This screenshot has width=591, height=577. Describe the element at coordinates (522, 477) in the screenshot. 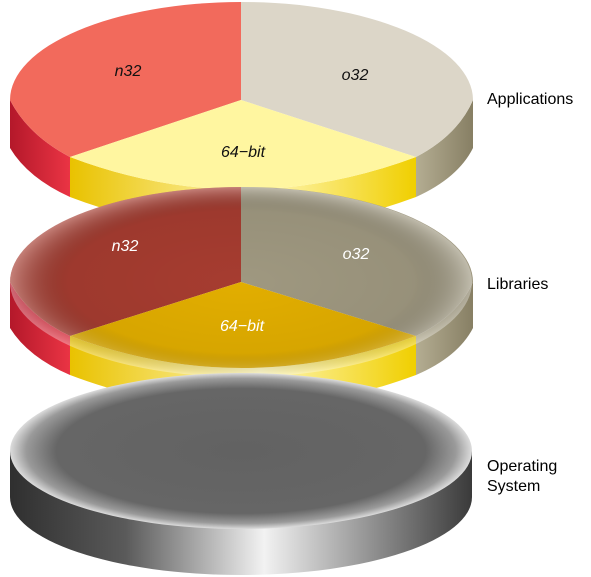

I see `operating-system-layer-label: Operating System` at that location.